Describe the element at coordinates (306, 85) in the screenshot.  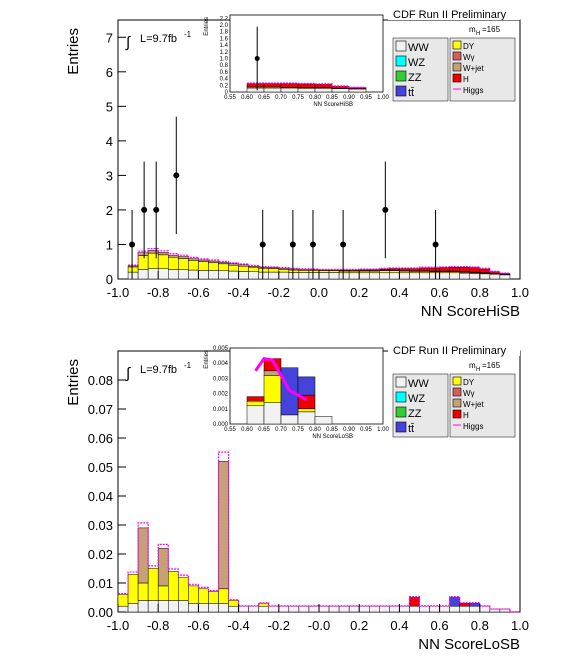
I see `inset-higgs-line` at that location.